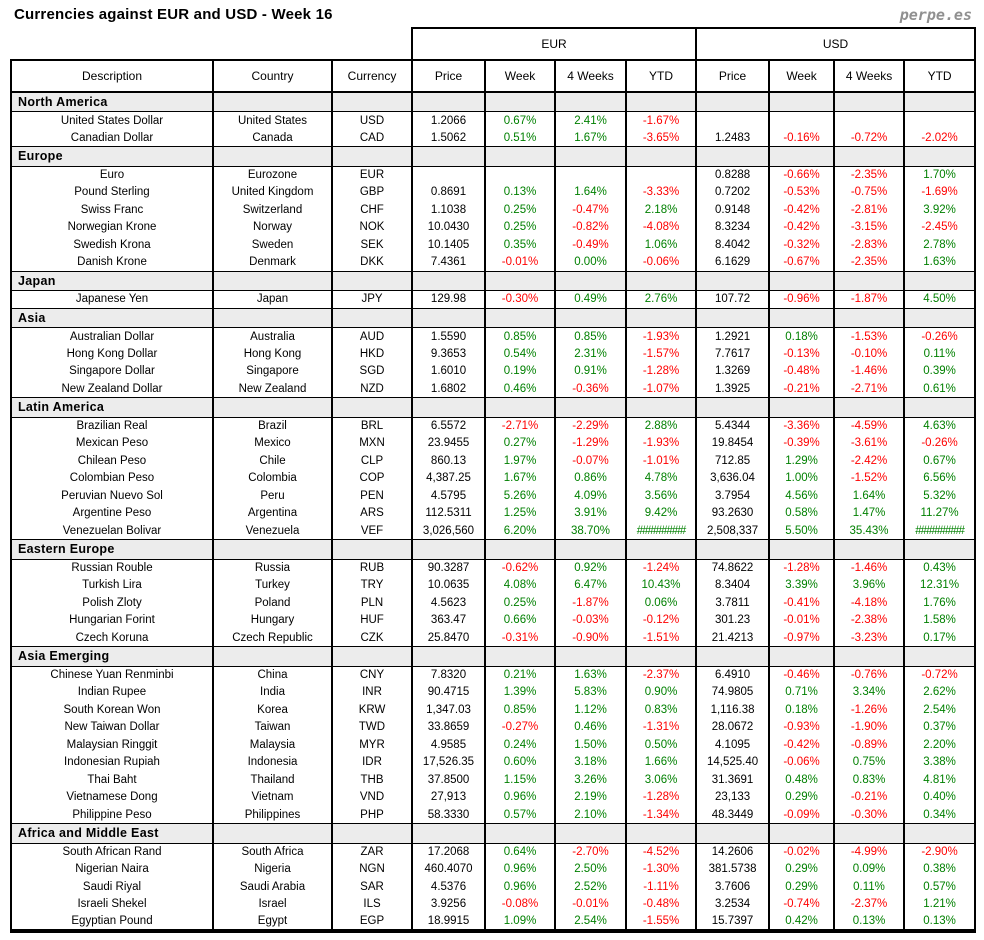 This screenshot has height=940, width=984. What do you see at coordinates (869, 887) in the screenshot?
I see `usd-4weeks-cell: 0.11%` at bounding box center [869, 887].